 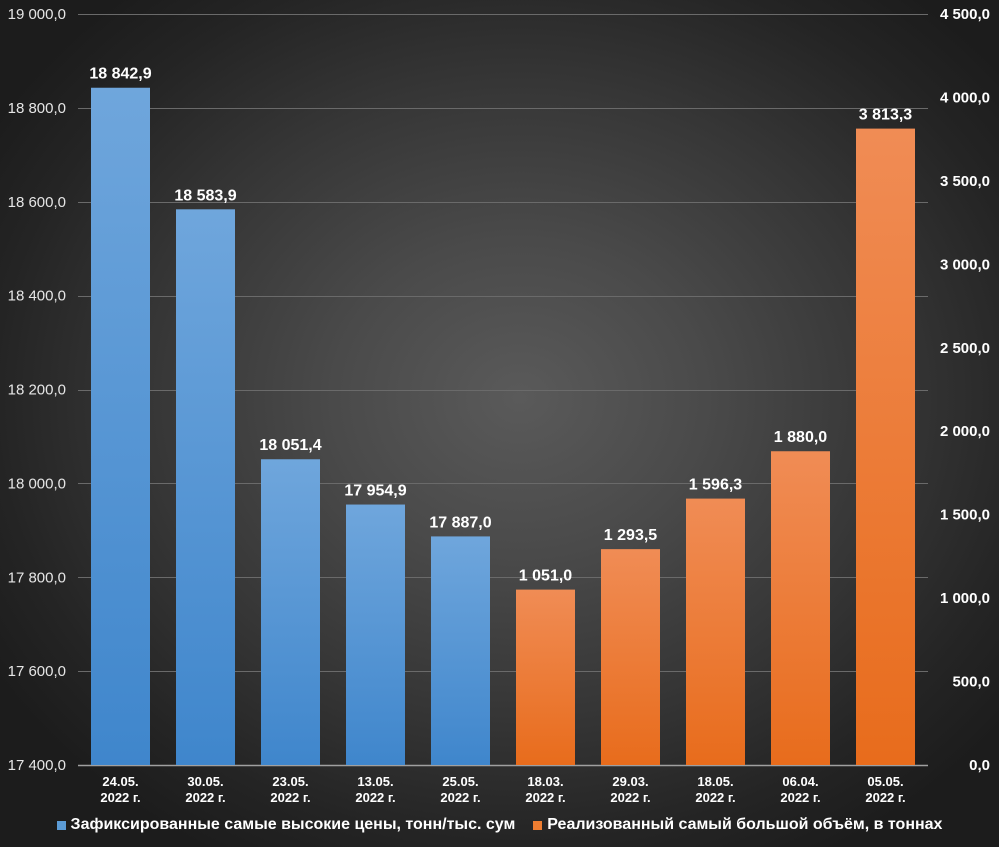 I want to click on right-axis-tick-label: 1 000,0, so click(x=965, y=598).